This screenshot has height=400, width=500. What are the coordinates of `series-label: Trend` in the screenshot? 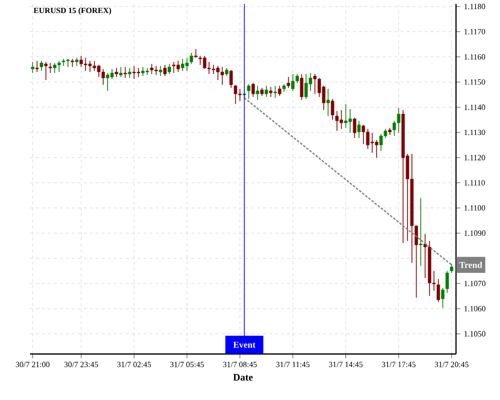 It's located at (470, 265).